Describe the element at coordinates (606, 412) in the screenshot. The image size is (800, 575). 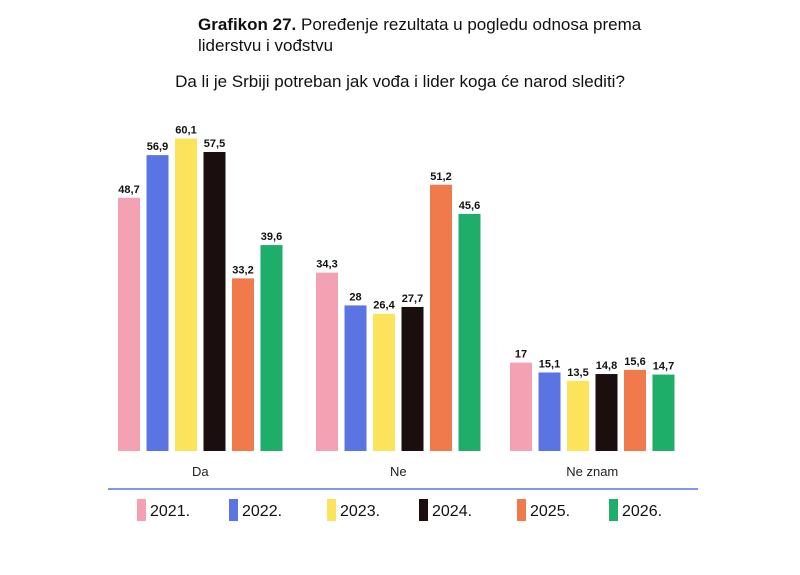
I see `bar-ne-znam-2024` at that location.